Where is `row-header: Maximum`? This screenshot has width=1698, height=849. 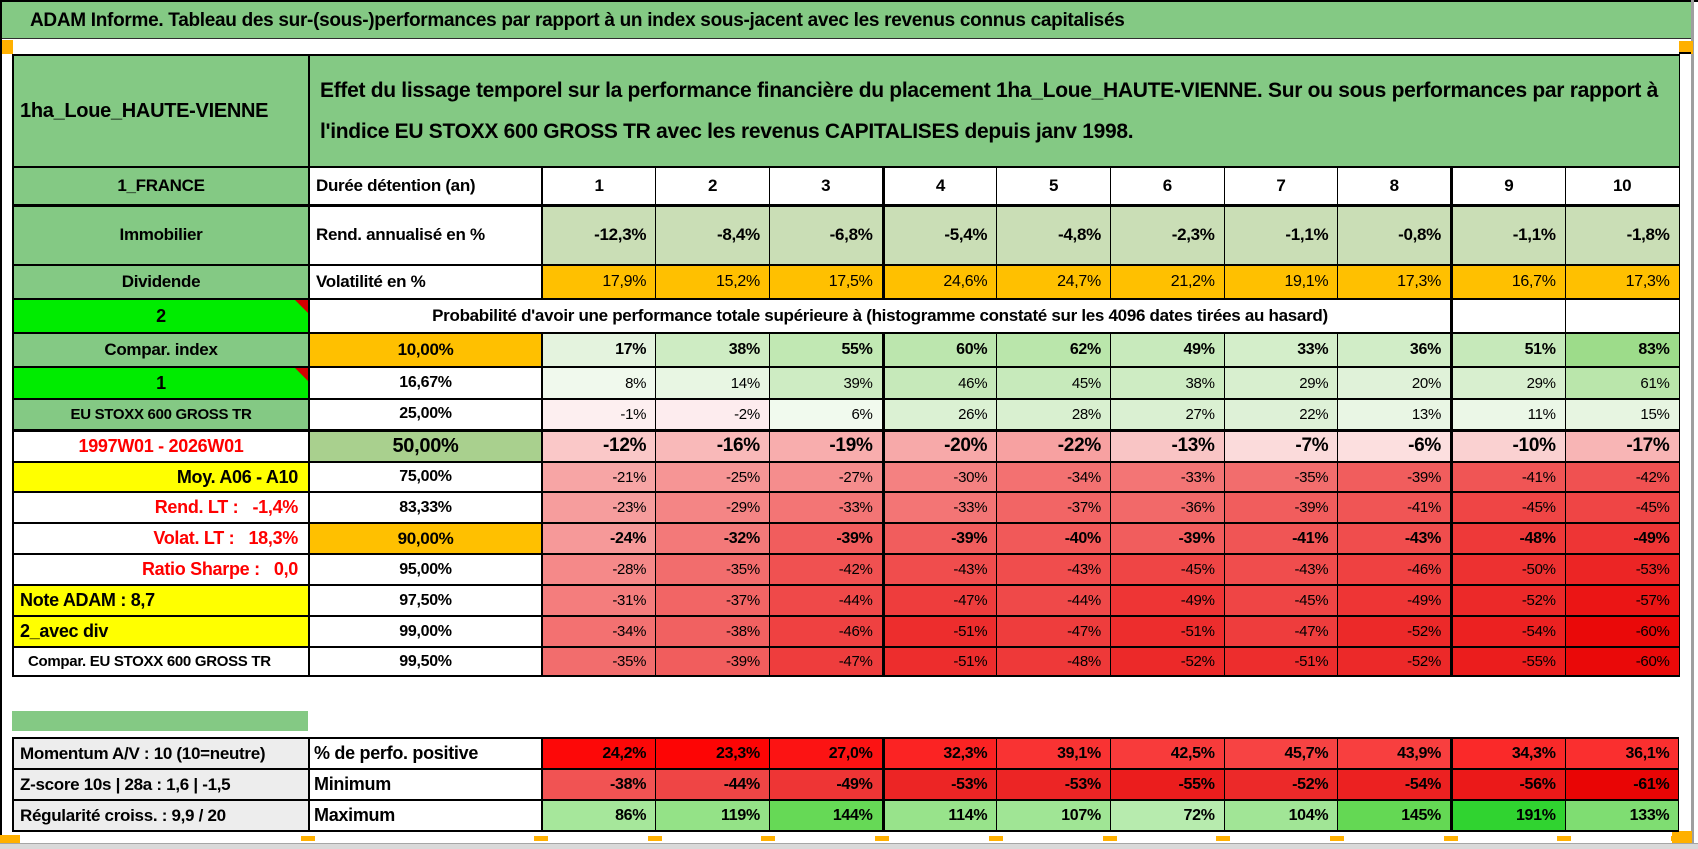
row-header: Maximum is located at coordinates (425, 815).